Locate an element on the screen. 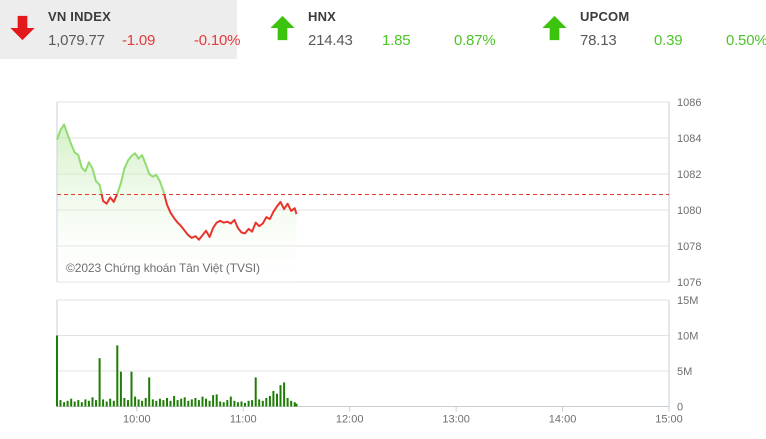  time-label: 14:00 is located at coordinates (563, 420).